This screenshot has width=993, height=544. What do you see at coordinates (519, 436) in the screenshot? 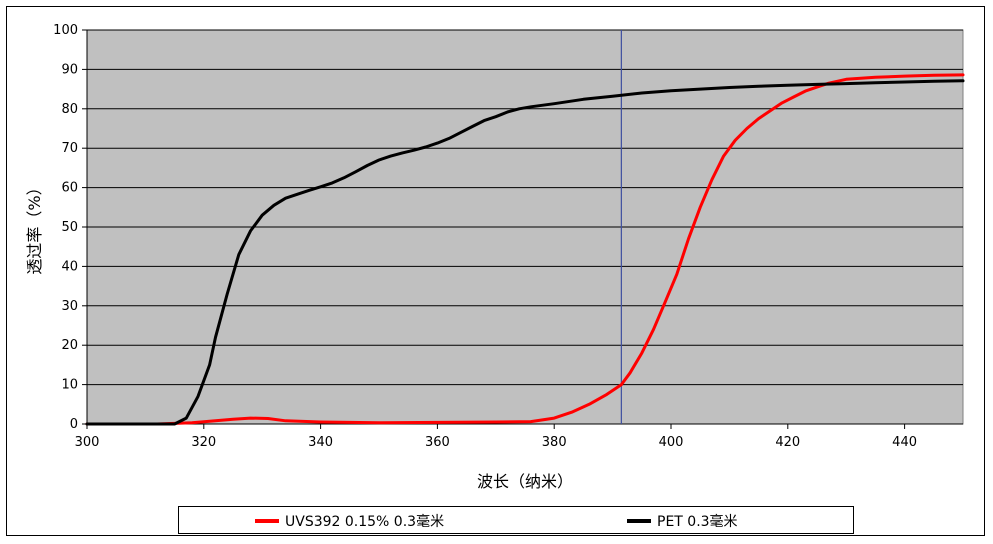
I see `x-axis-ticks: 300 320 340 360 380 400 420 440` at bounding box center [519, 436].